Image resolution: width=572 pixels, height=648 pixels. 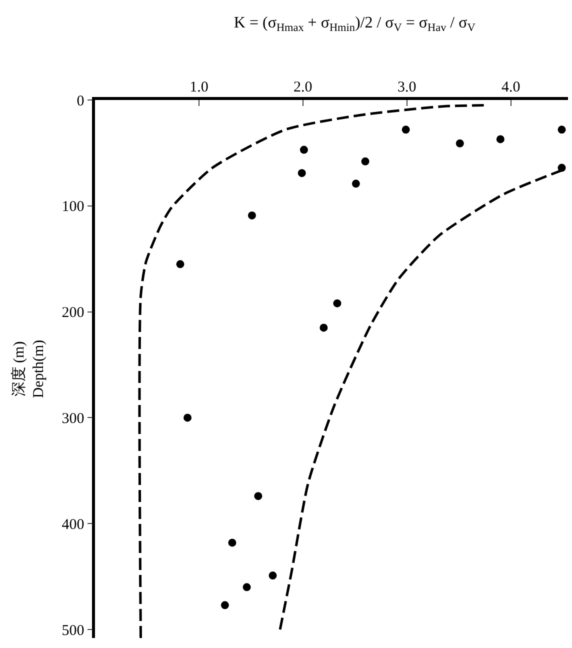 I want to click on y-tick-label: 0, so click(x=80, y=101).